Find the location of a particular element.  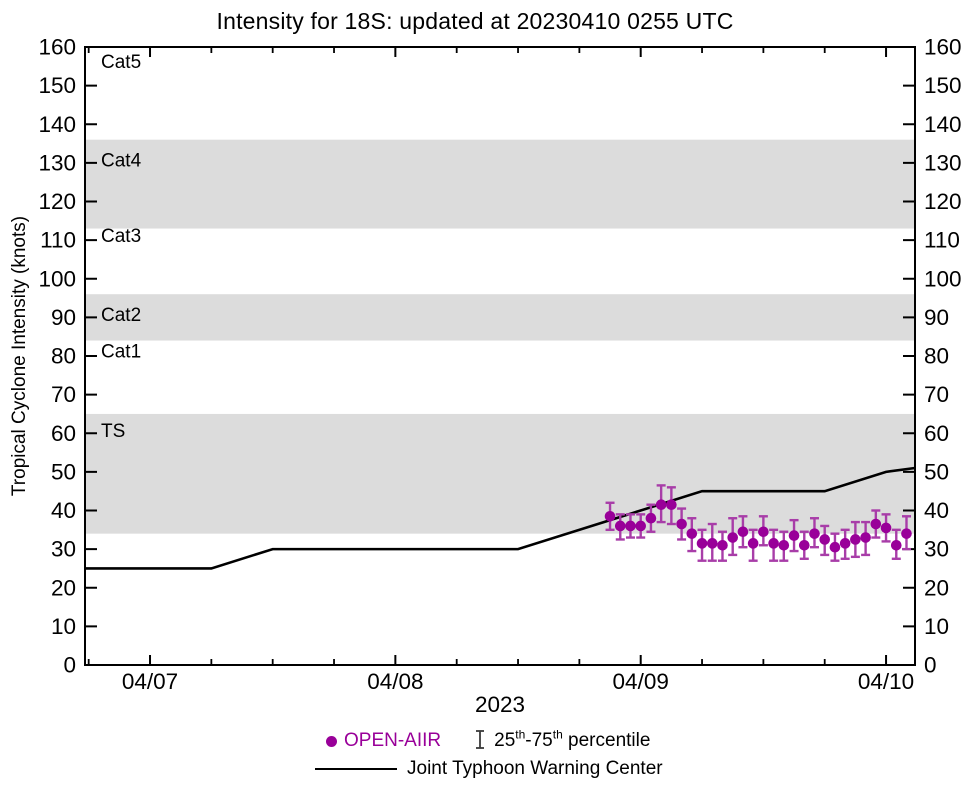

legend-row-open-aiir: OPEN-AIIR 25th-75th percentile is located at coordinates (488, 741).